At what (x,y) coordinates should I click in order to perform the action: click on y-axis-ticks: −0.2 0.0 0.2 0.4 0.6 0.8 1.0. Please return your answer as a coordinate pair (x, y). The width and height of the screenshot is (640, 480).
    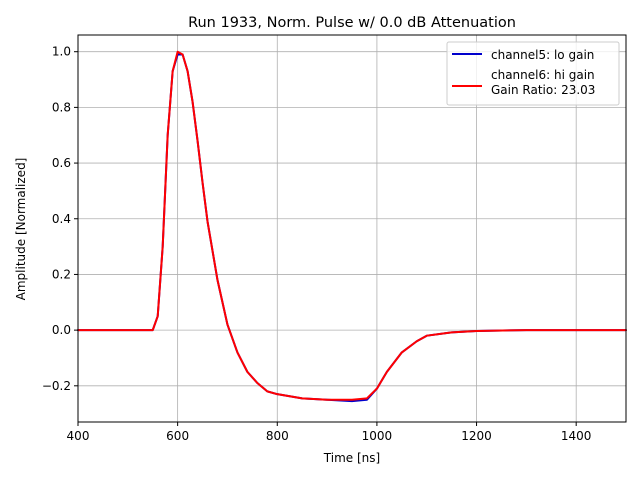
    Looking at the image, I should click on (60, 219).